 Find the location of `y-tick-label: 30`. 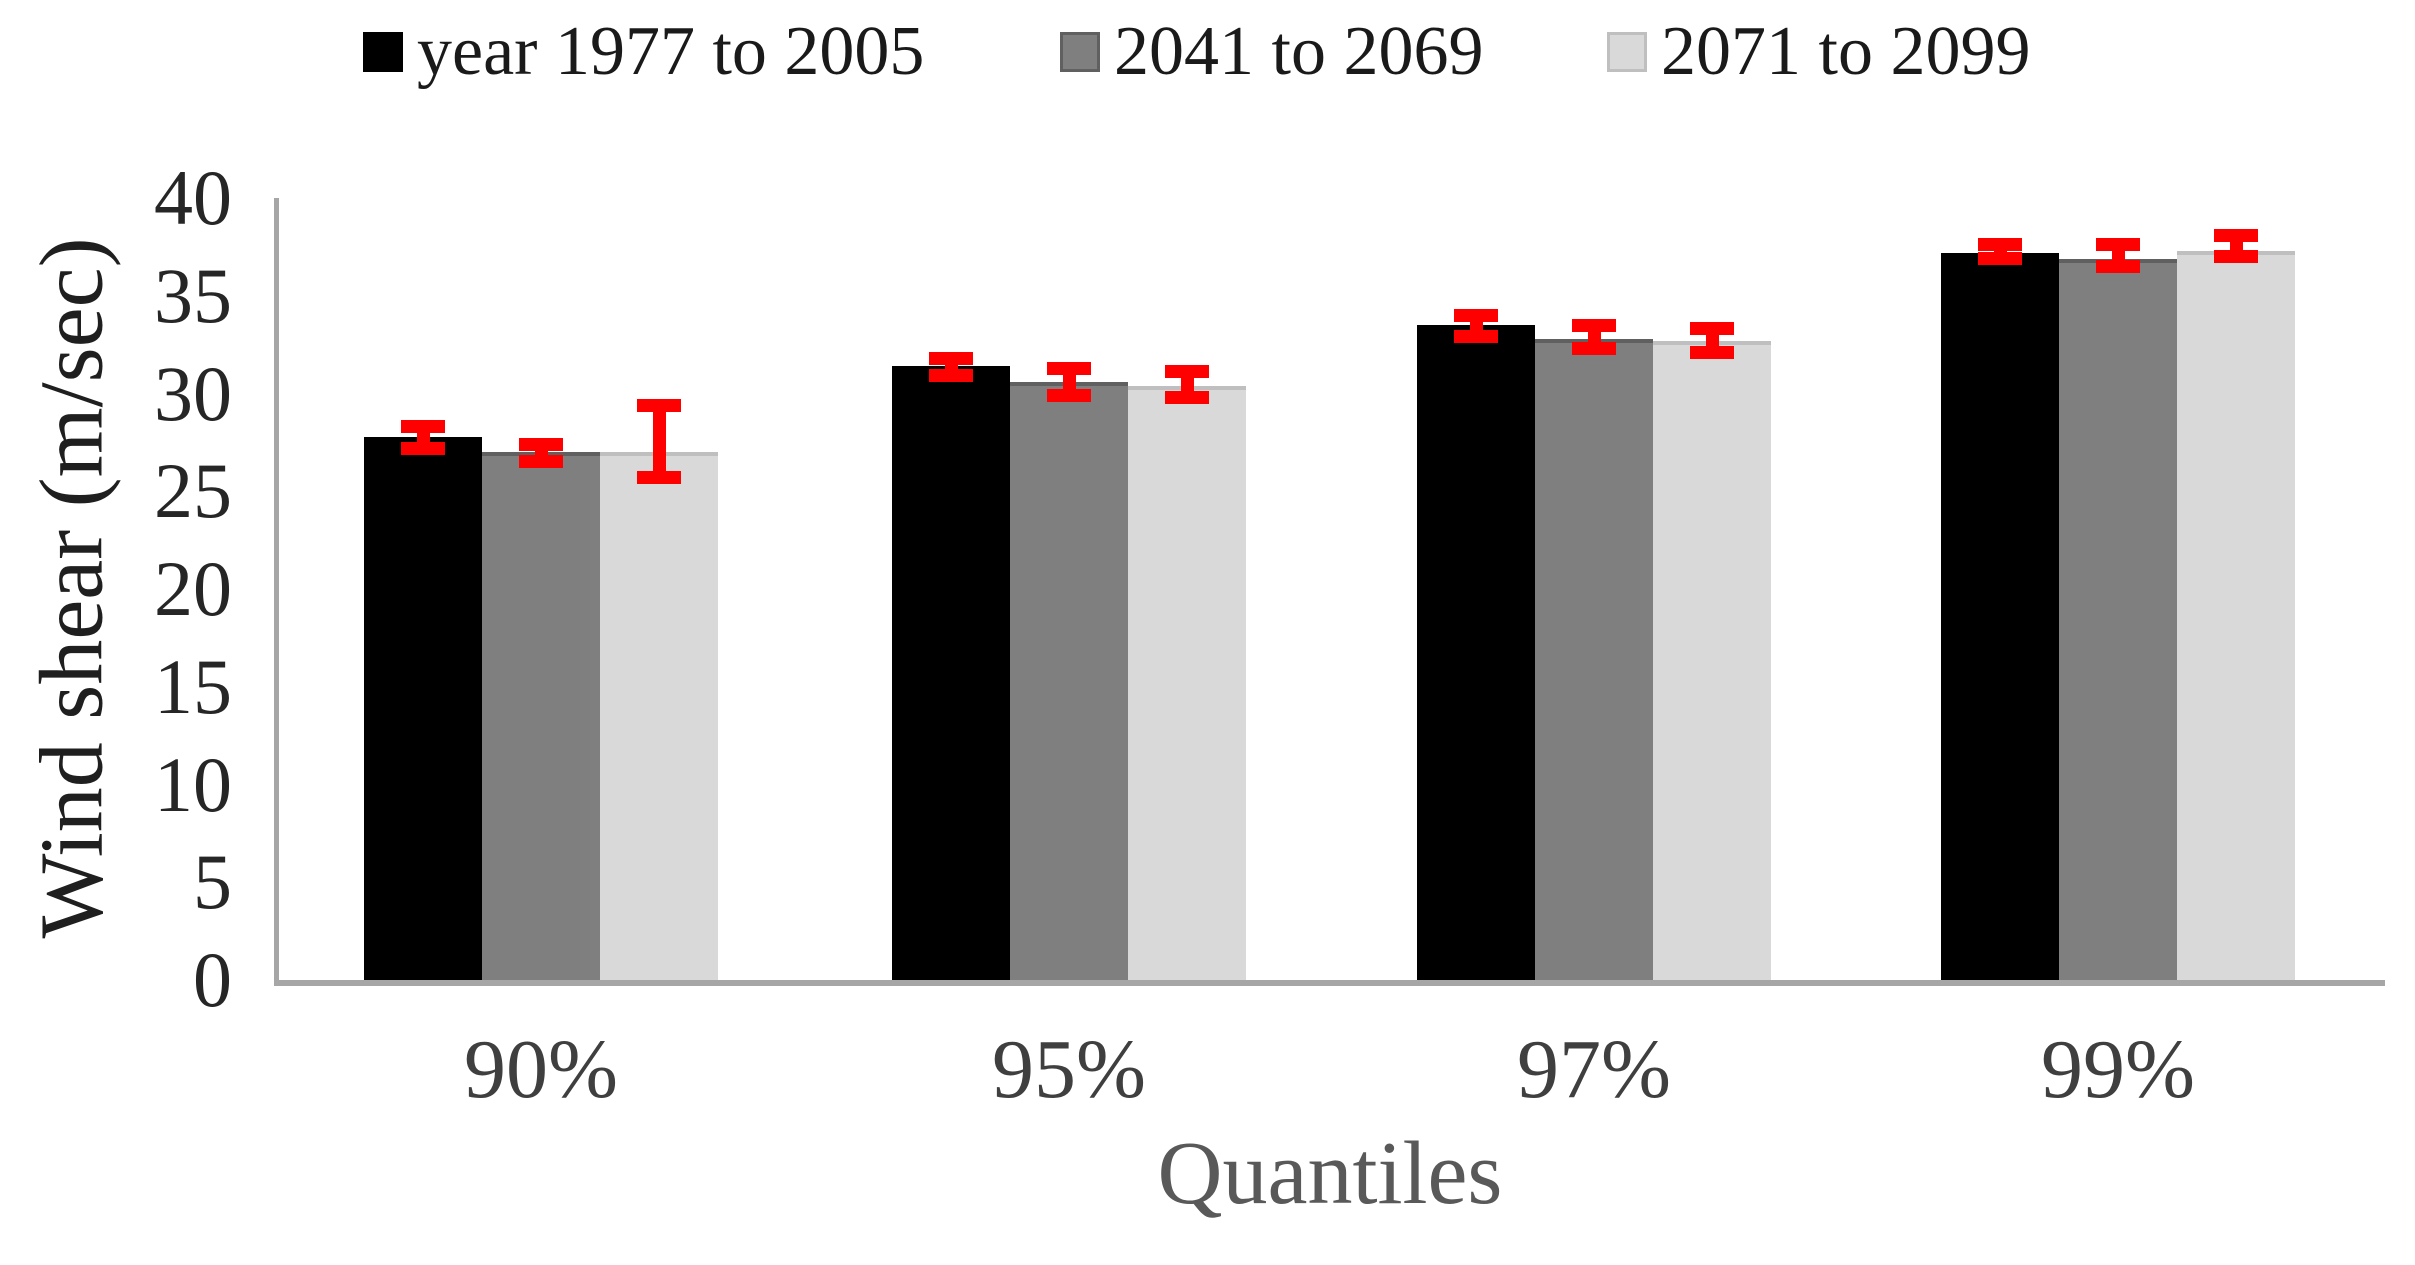

y-tick-label: 30 is located at coordinates (193, 393).